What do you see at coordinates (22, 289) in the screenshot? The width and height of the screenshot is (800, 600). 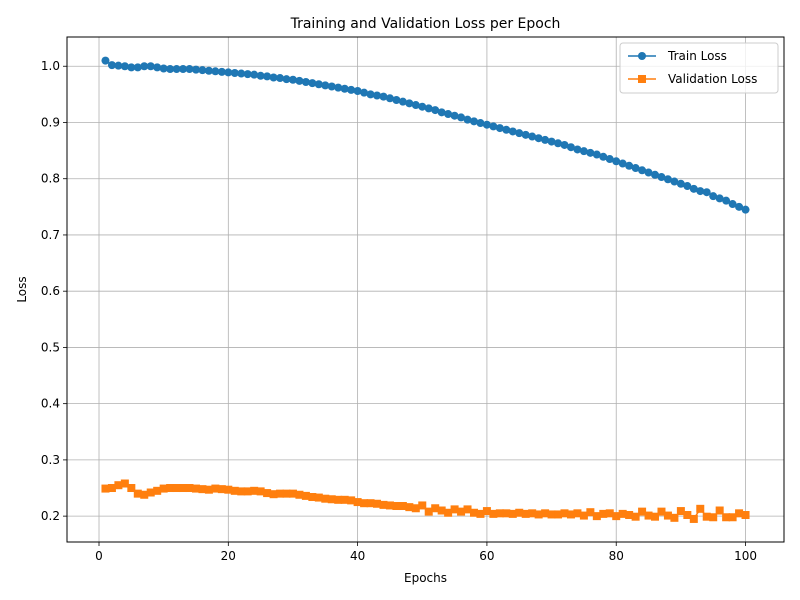 I see `y-axis-label: Loss` at bounding box center [22, 289].